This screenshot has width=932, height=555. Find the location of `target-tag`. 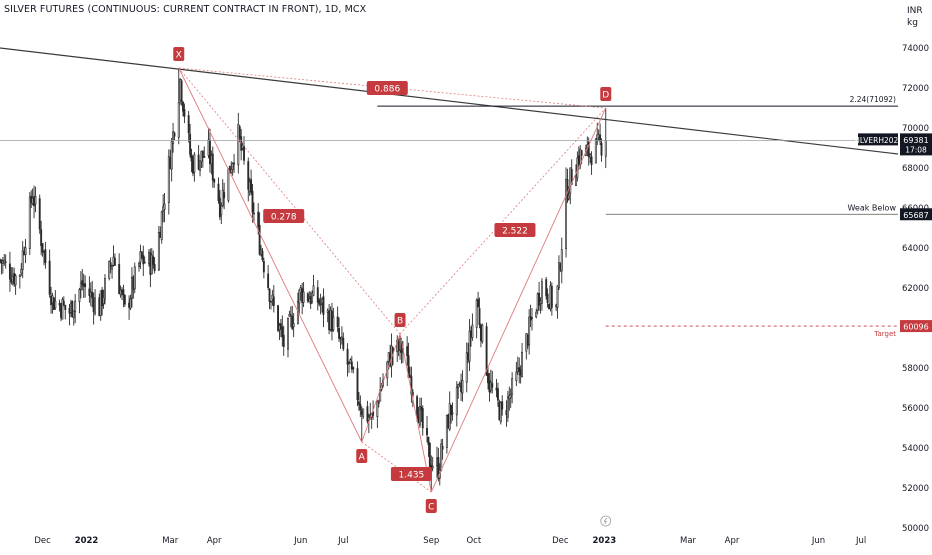

target-tag is located at coordinates (916, 326).